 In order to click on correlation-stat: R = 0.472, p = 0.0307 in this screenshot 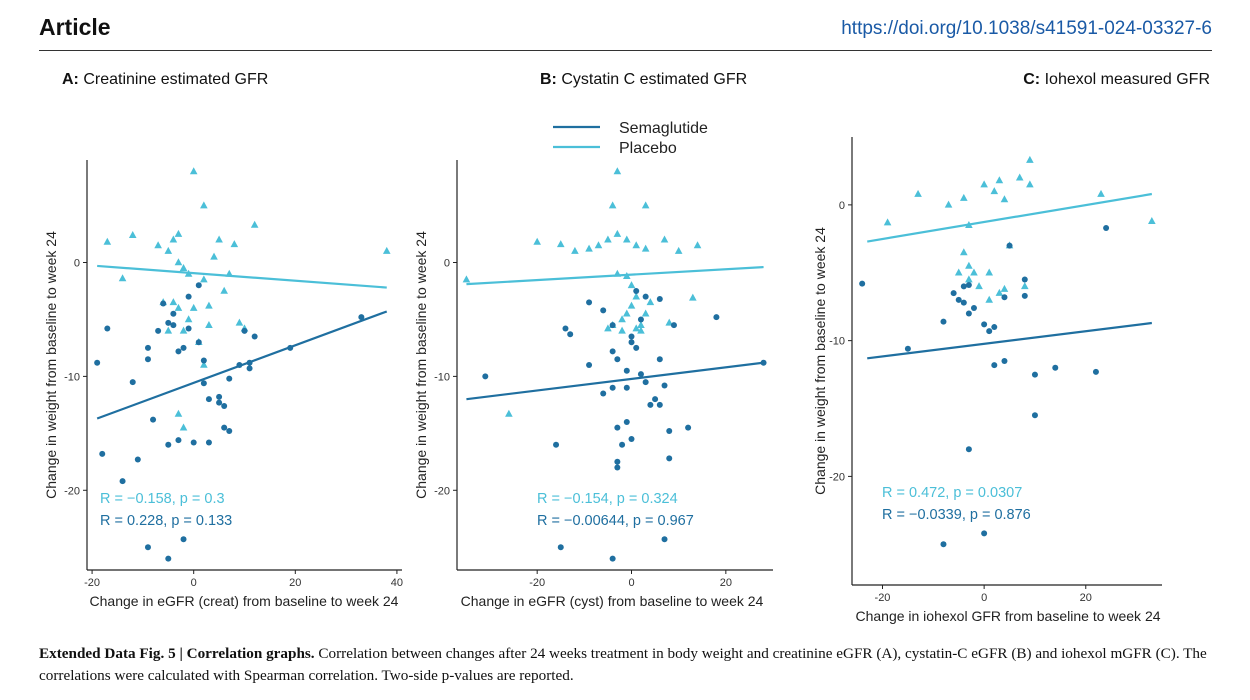, I will do `click(952, 493)`.